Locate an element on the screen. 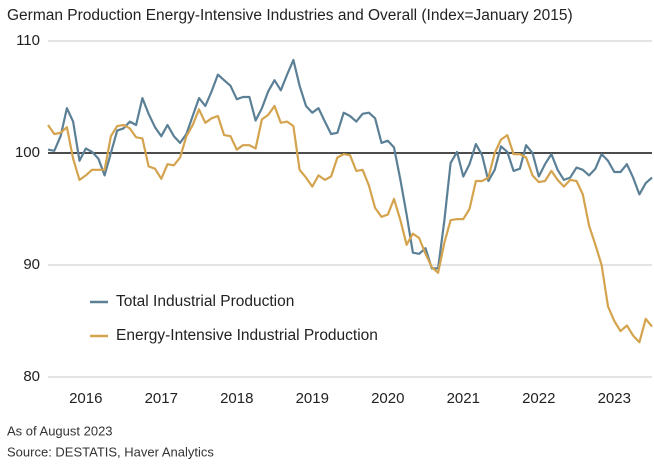  y-tick-label: 90 is located at coordinates (31, 264).